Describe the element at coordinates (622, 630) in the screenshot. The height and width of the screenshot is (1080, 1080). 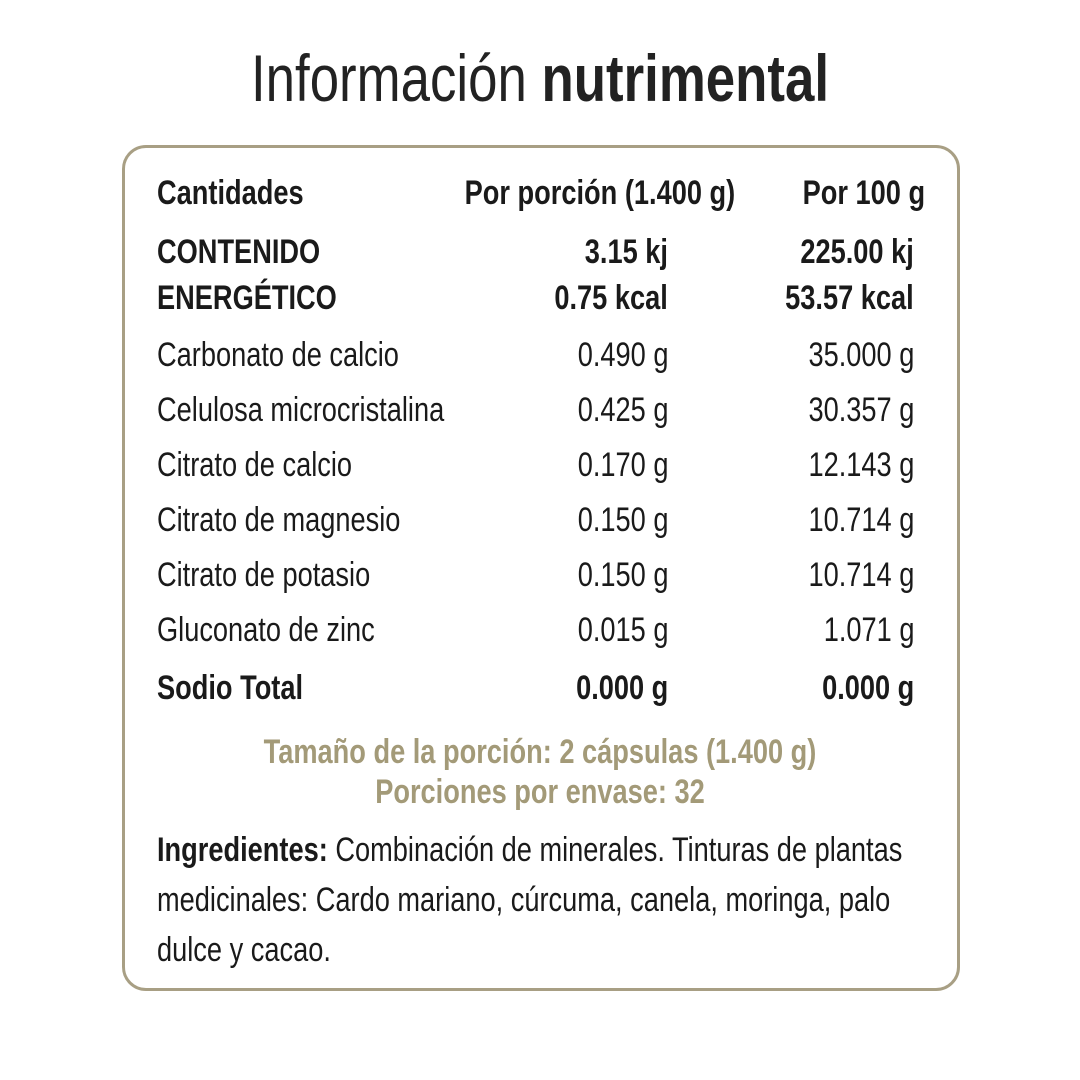
I see `per-portion: 0.015 g` at that location.